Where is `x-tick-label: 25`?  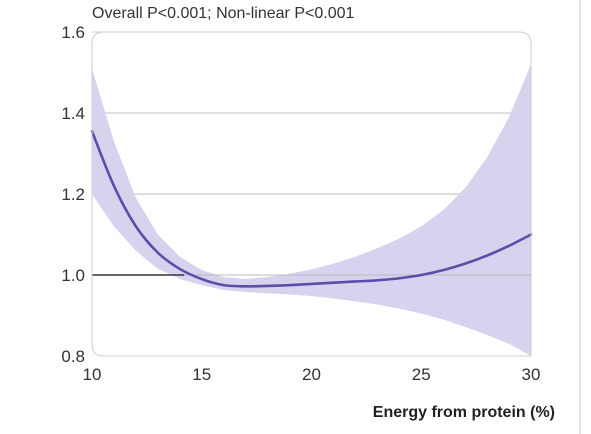 x-tick-label: 25 is located at coordinates (421, 374).